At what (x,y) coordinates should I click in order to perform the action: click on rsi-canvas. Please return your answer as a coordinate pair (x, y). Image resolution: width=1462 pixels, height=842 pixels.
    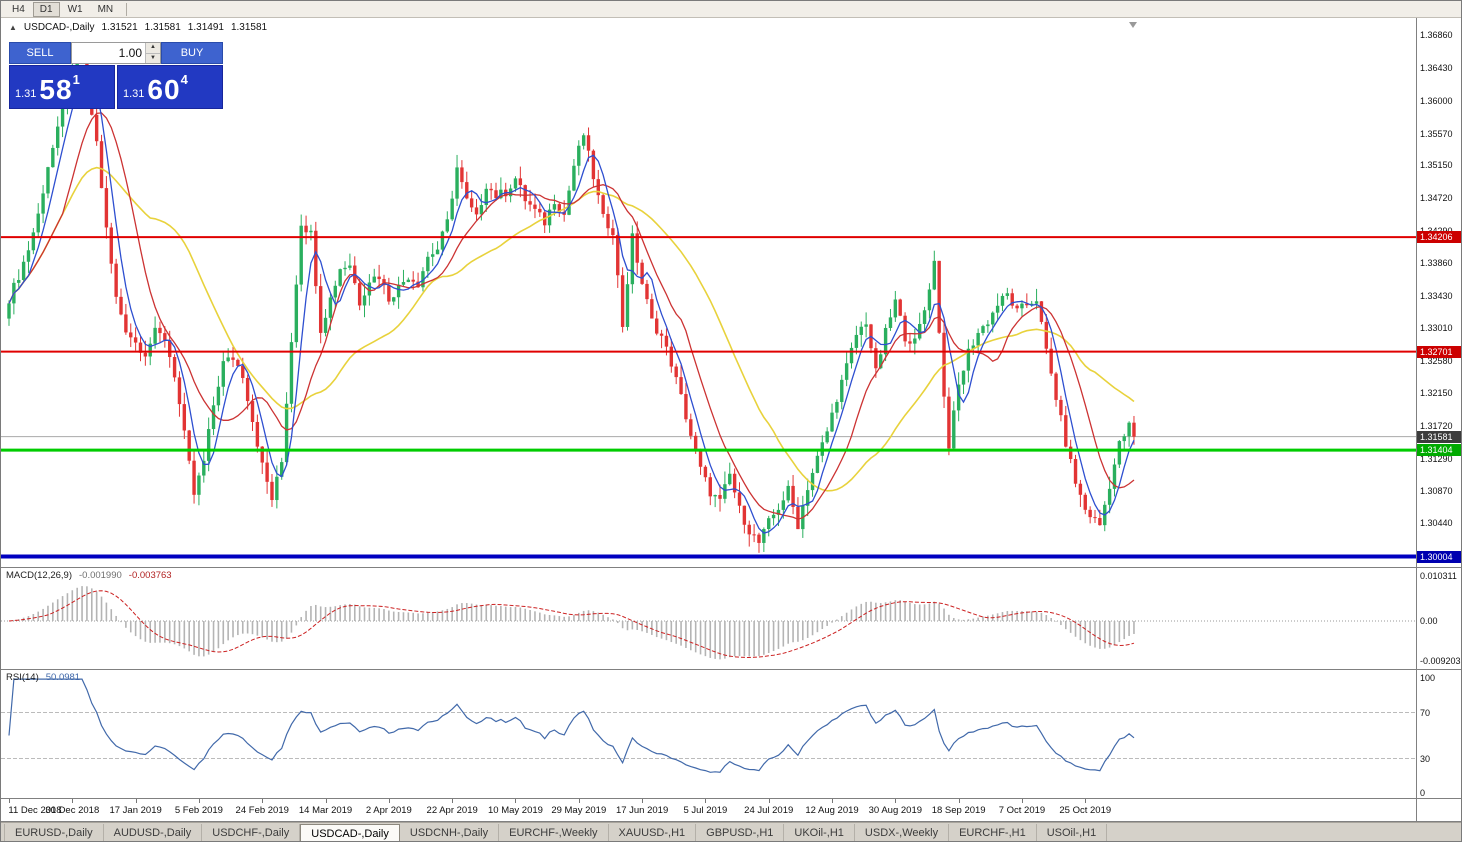
    Looking at the image, I should click on (708, 734).